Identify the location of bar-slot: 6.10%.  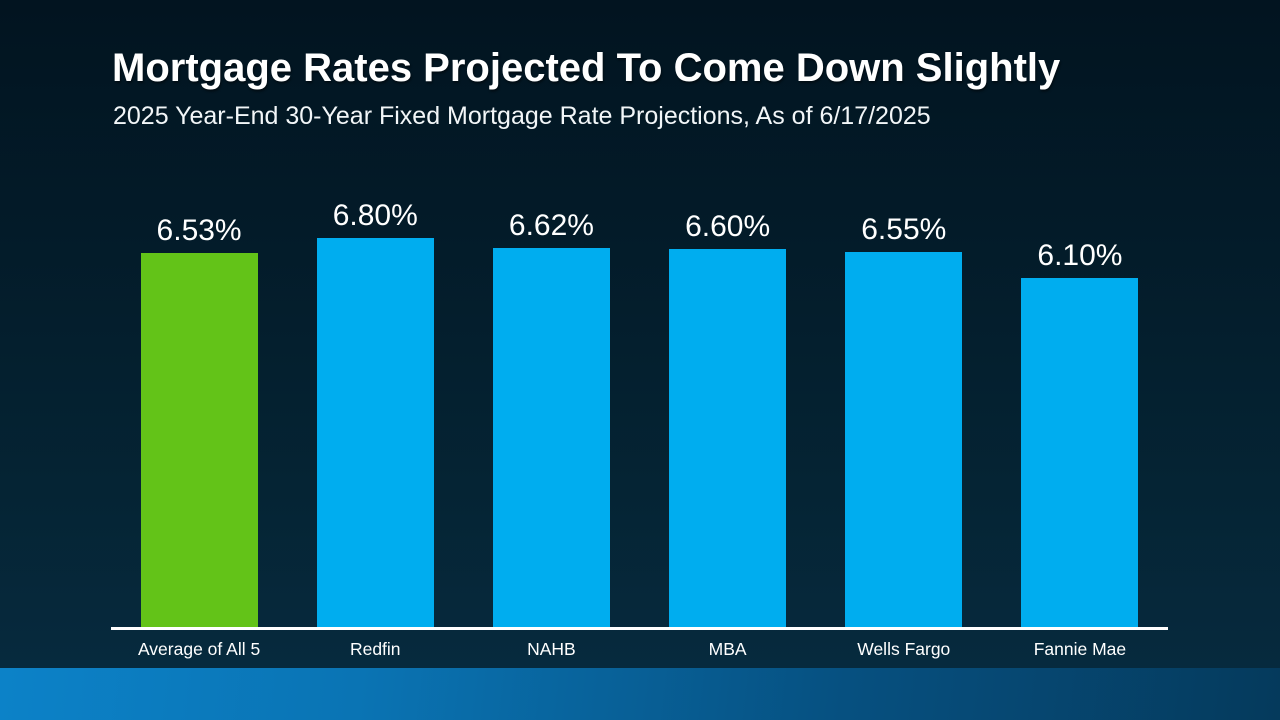
(1080, 313).